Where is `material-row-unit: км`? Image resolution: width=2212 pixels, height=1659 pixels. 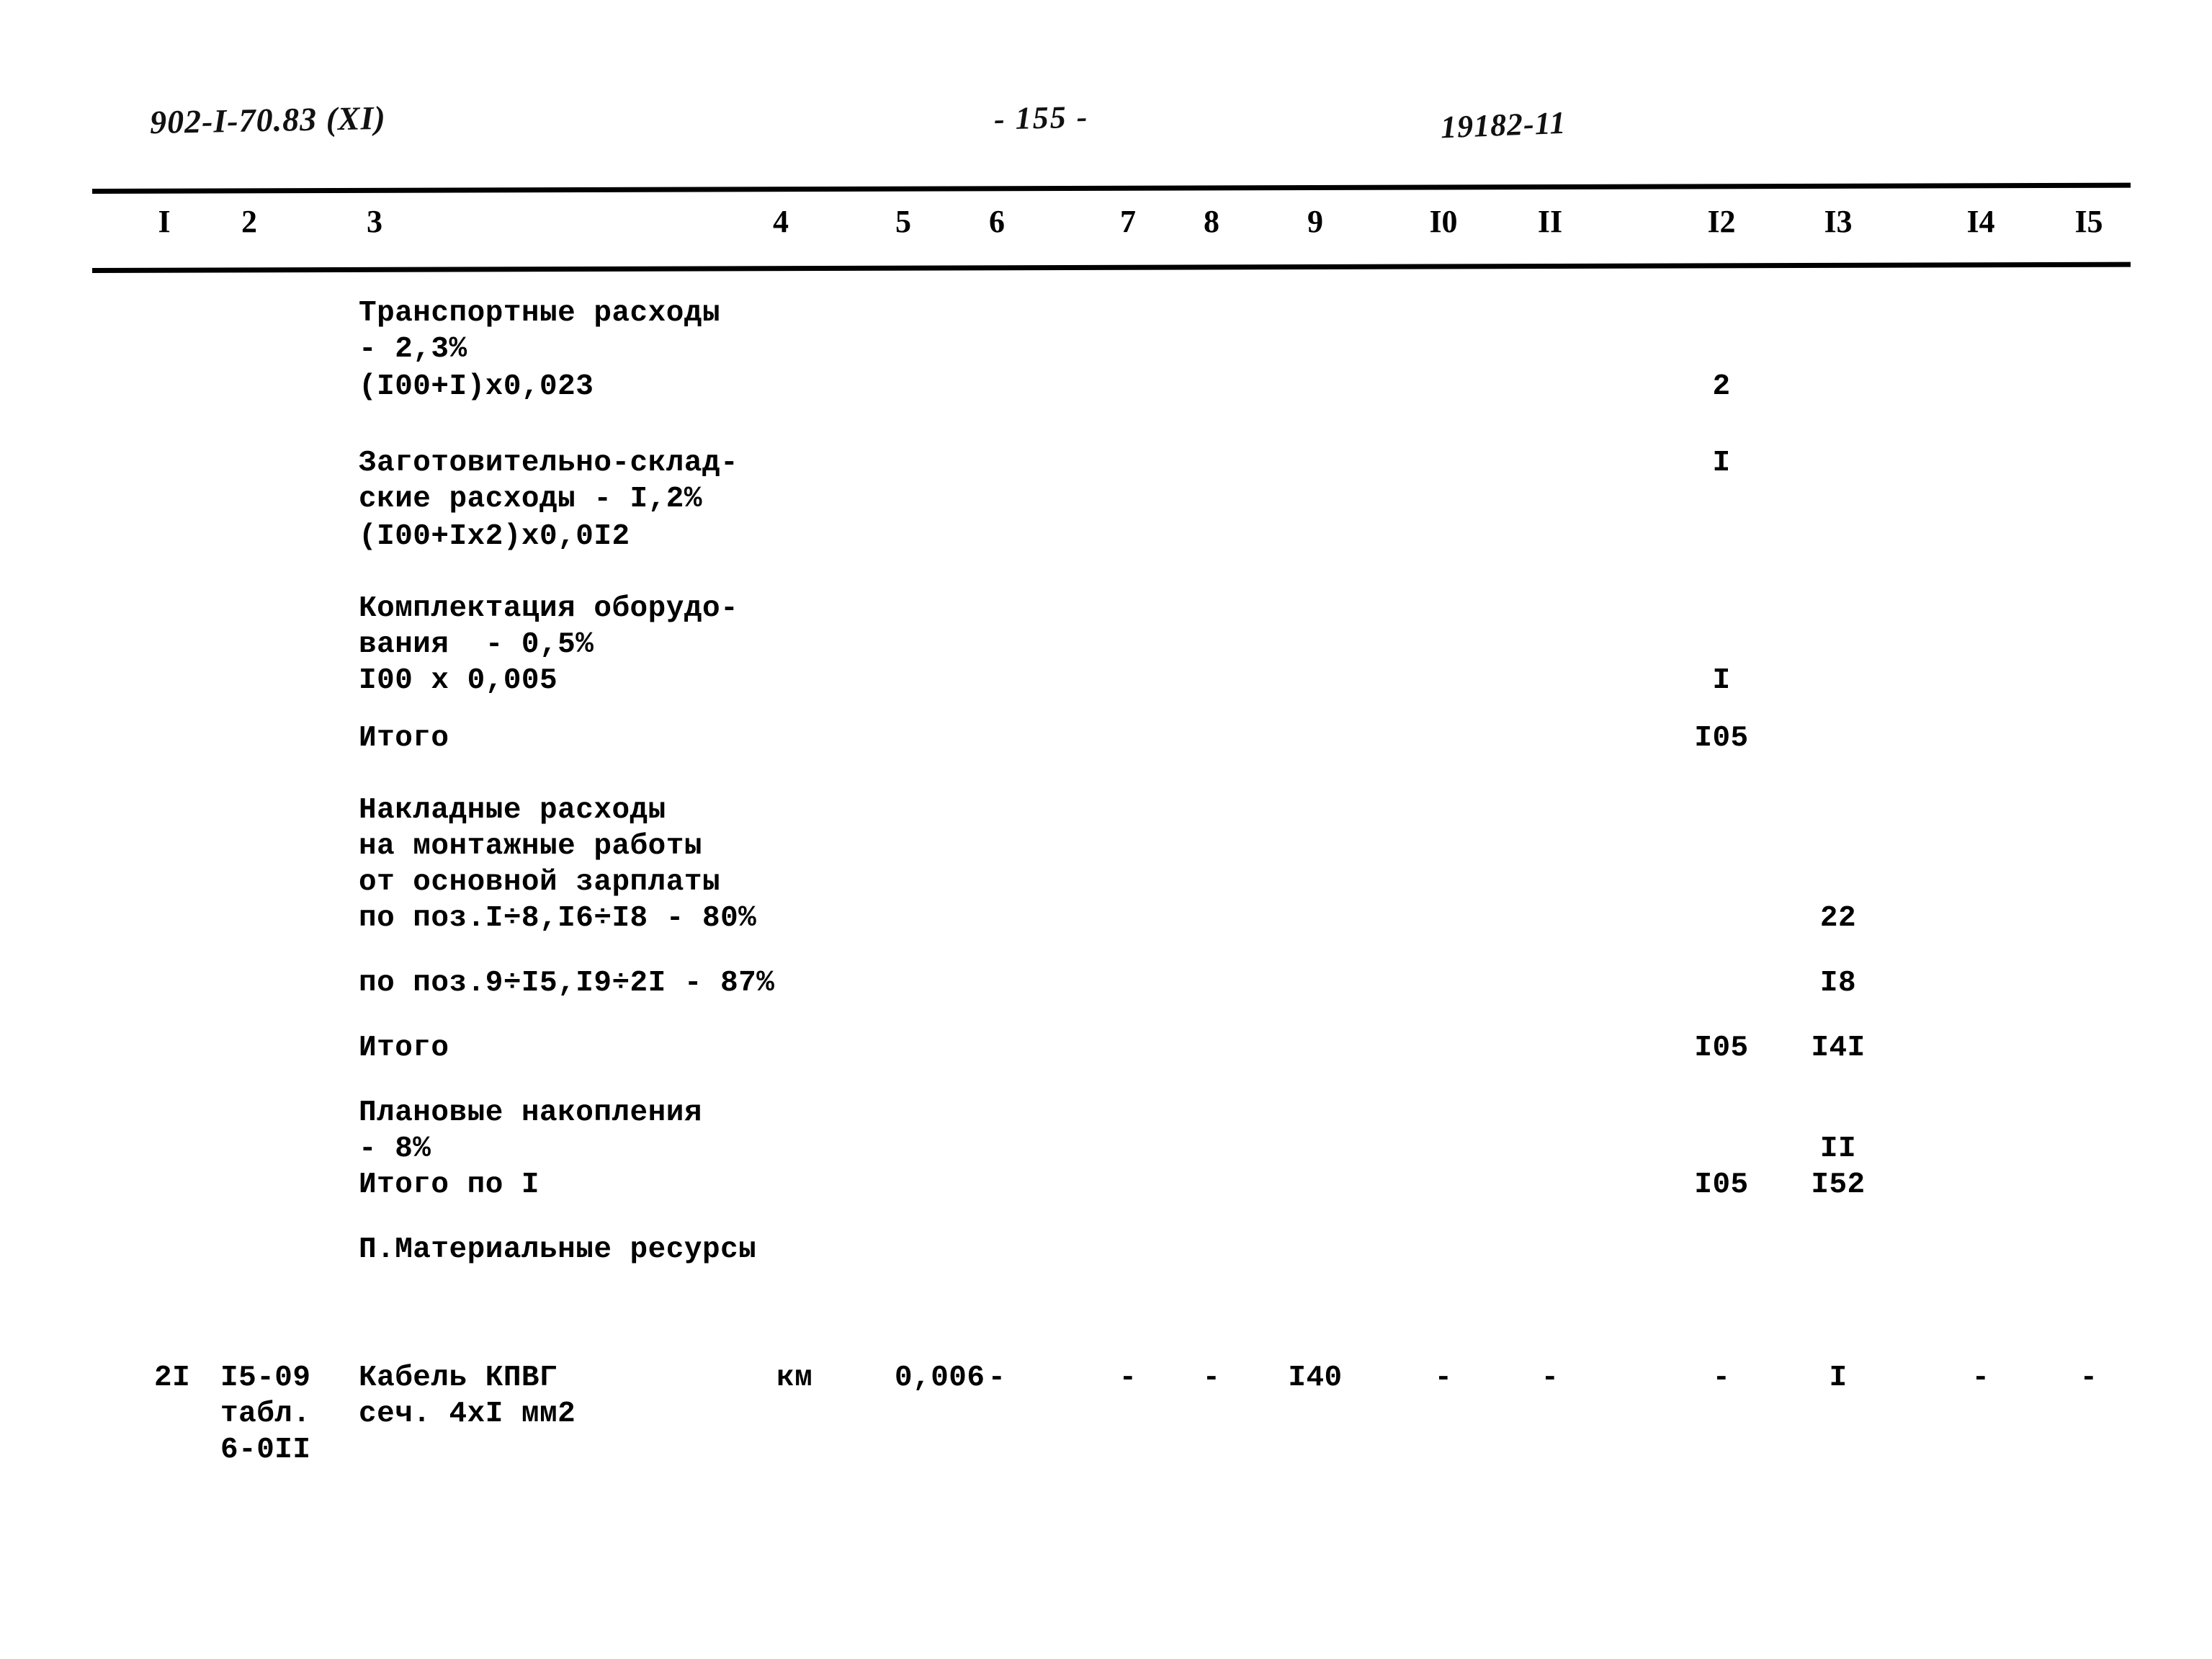 material-row-unit: км is located at coordinates (794, 1378).